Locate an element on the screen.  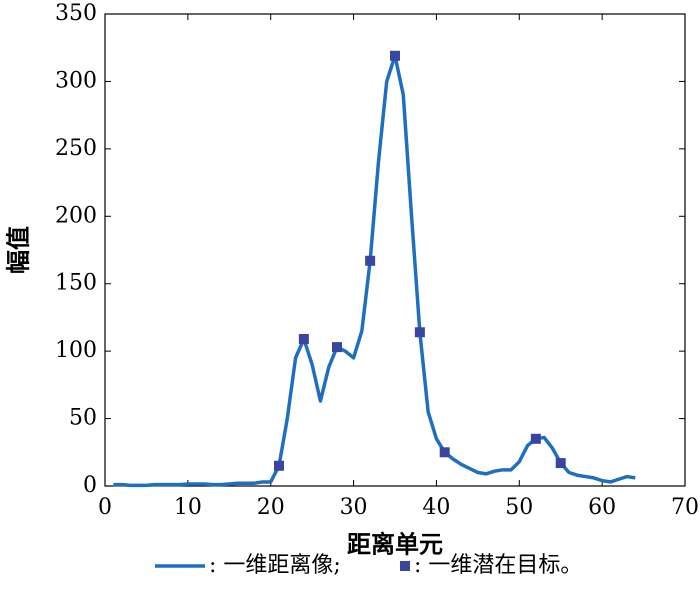
y-tick-label: 350 is located at coordinates (76, 13).